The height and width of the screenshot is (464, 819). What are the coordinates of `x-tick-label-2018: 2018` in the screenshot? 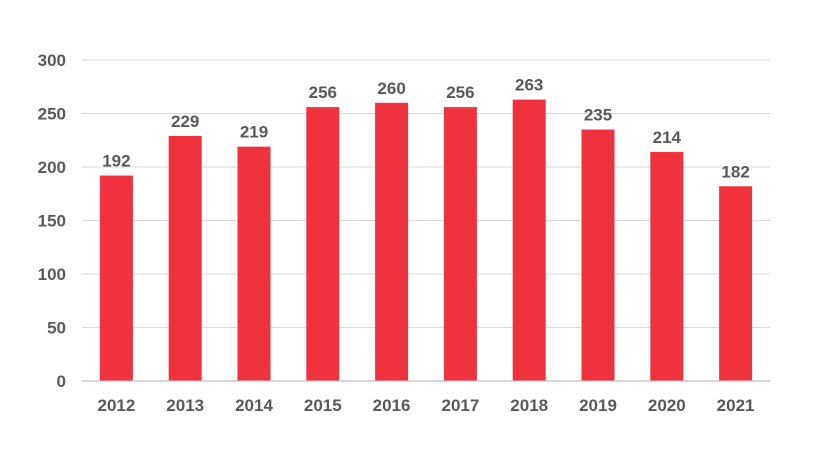 It's located at (529, 405).